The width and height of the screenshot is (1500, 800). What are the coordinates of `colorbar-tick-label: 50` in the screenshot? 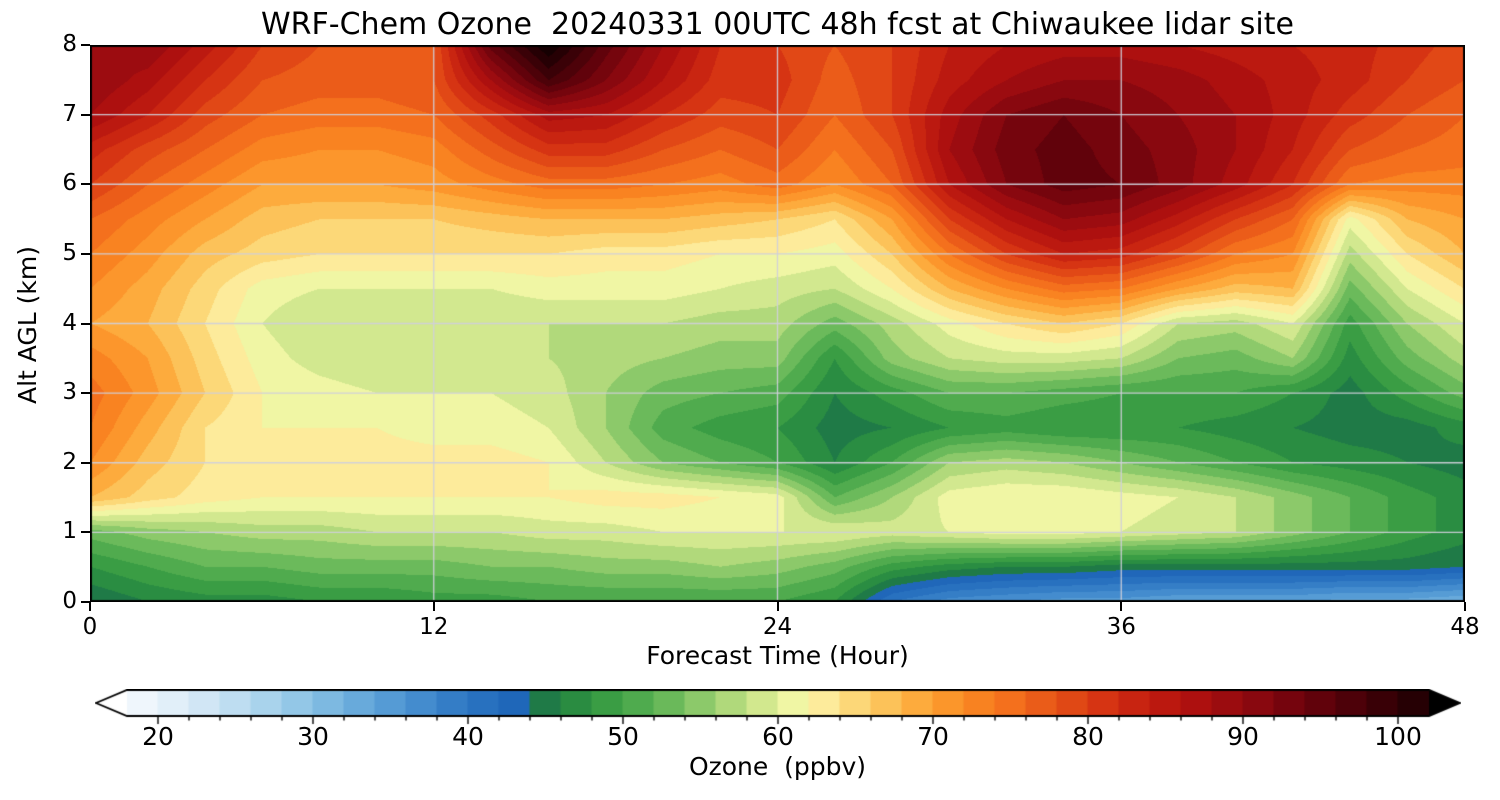 It's located at (623, 736).